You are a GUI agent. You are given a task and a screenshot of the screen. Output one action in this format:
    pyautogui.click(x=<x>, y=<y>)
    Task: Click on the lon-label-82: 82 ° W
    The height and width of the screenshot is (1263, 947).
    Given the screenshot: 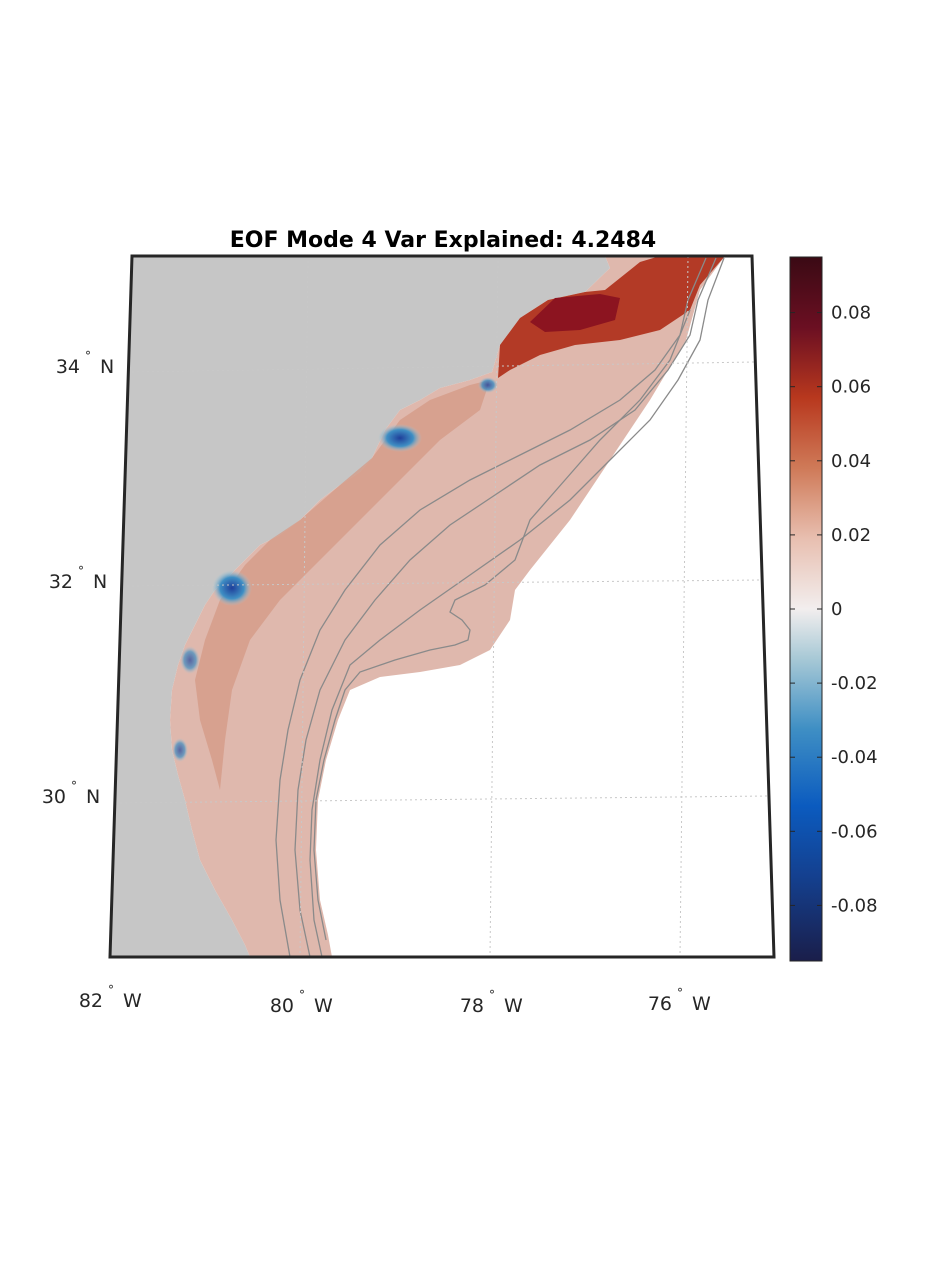 What is the action you would take?
    pyautogui.click(x=110, y=997)
    